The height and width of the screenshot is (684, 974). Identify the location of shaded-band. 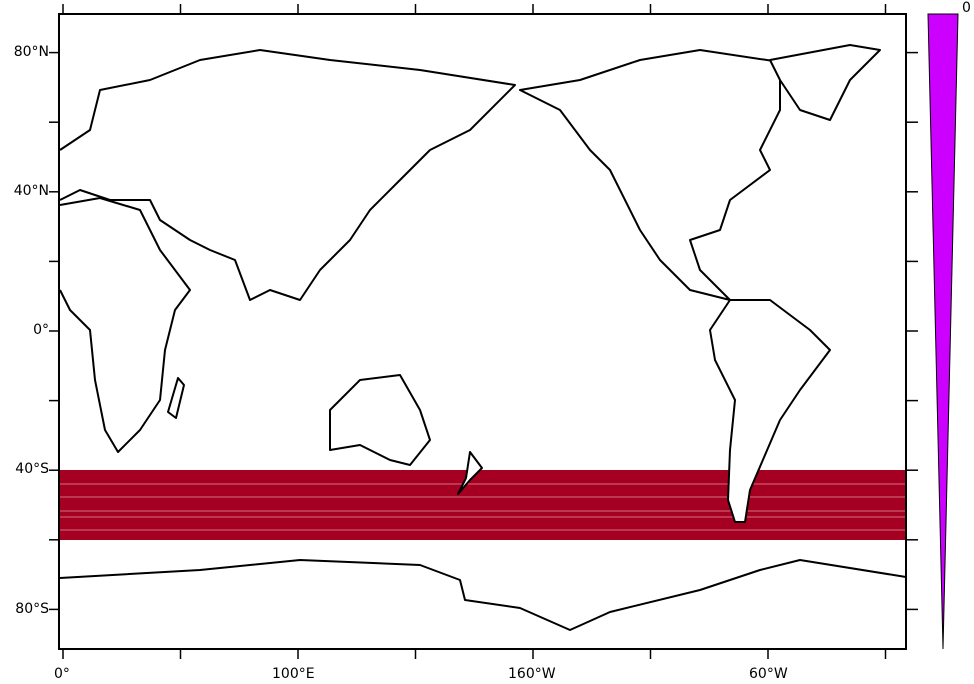
(483, 505).